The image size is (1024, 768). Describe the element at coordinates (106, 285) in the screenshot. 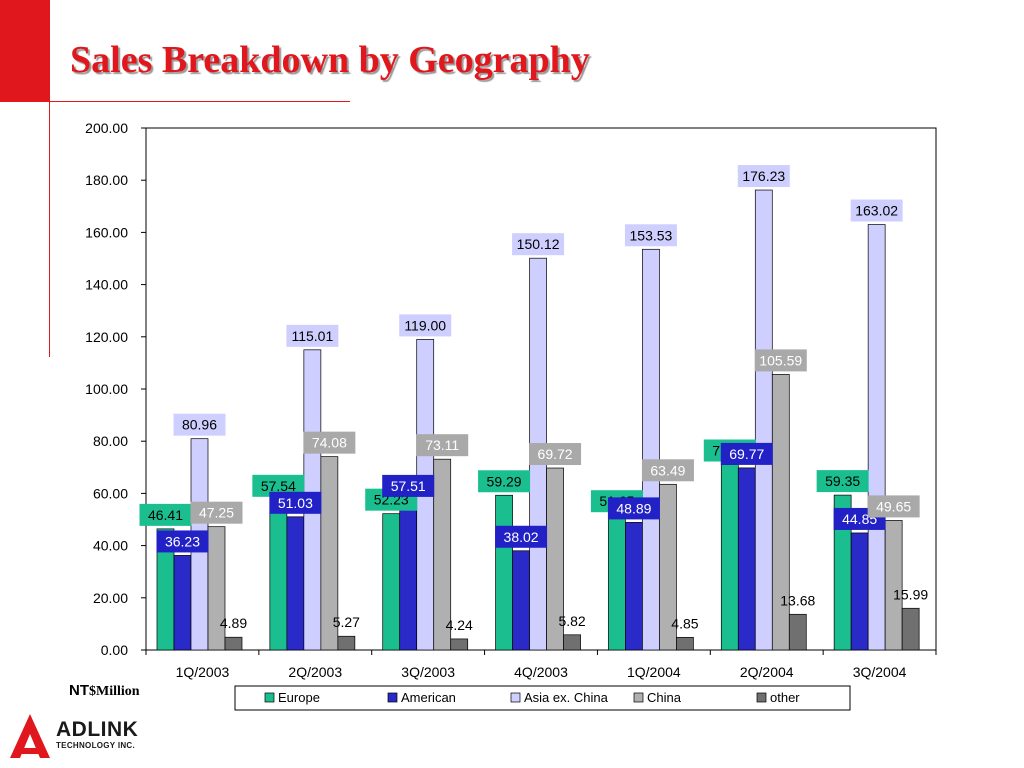

I see `y-tick-label: 140.00` at that location.